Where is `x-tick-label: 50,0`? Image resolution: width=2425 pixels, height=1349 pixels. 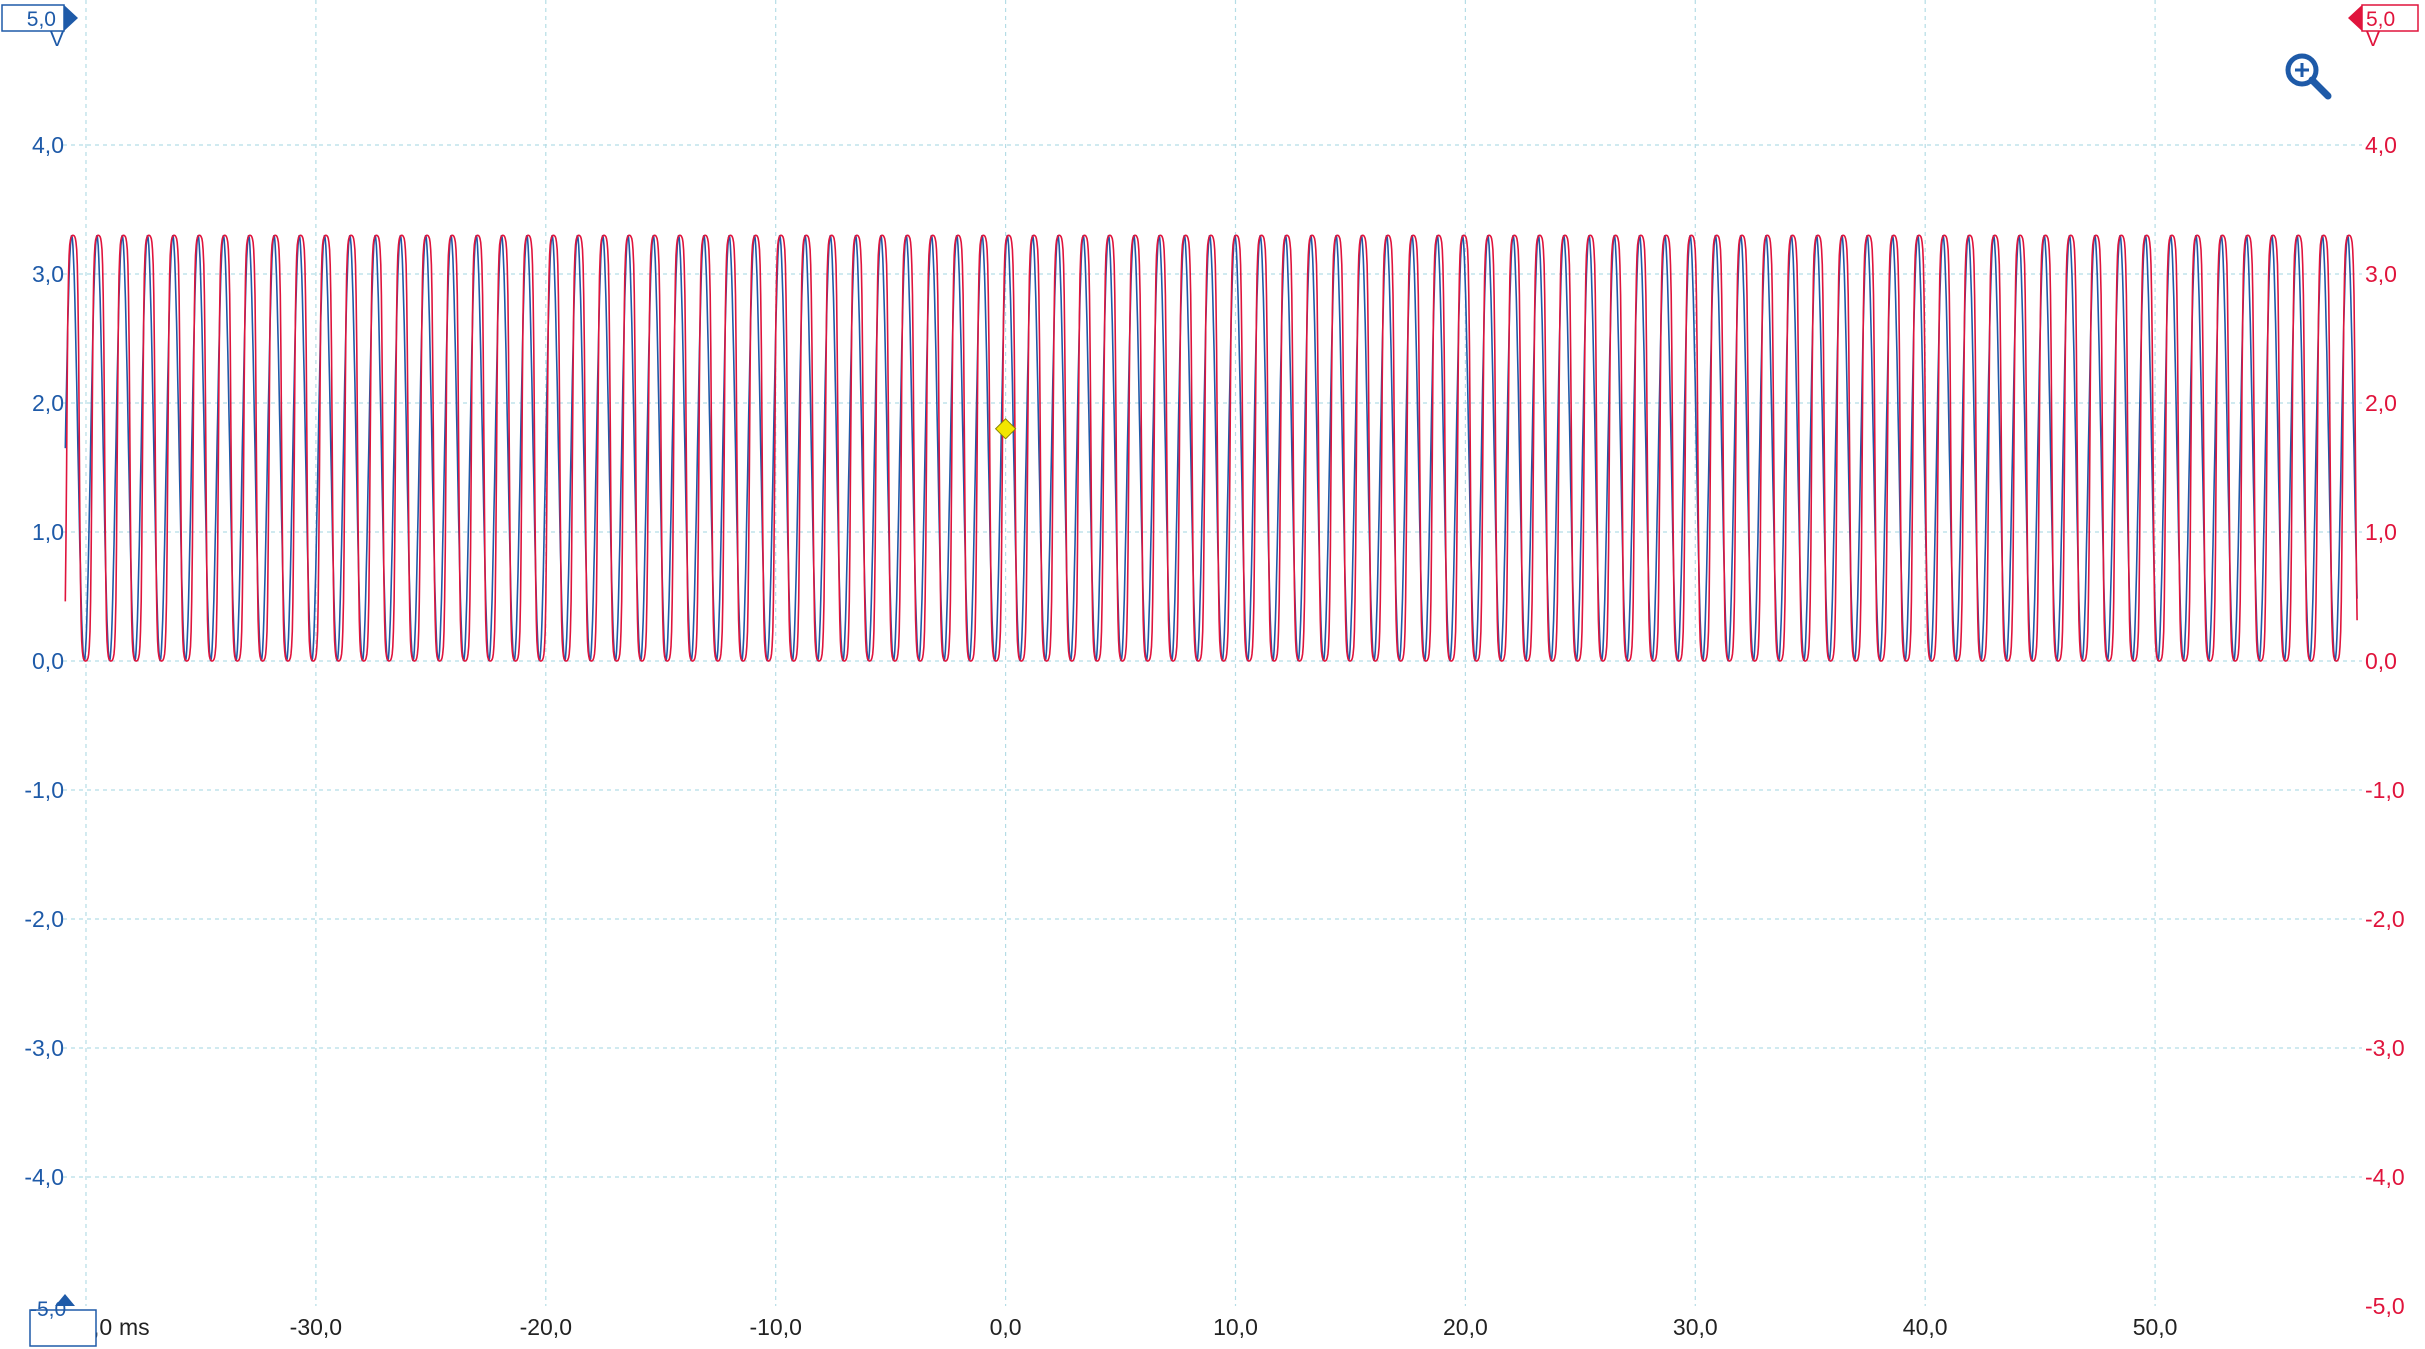
x-tick-label: 50,0 is located at coordinates (2155, 1327).